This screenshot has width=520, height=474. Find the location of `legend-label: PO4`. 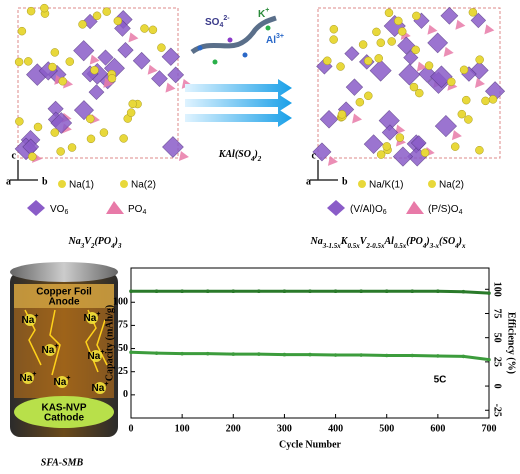

legend-label: PO4 is located at coordinates (137, 210).